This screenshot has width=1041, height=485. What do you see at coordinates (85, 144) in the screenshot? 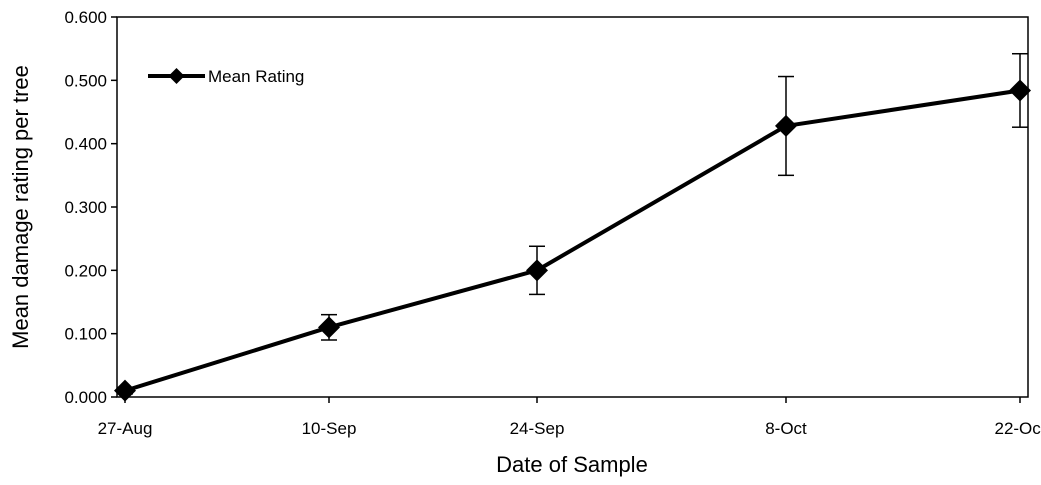
I see `y-tick-label: 0.400` at bounding box center [85, 144].